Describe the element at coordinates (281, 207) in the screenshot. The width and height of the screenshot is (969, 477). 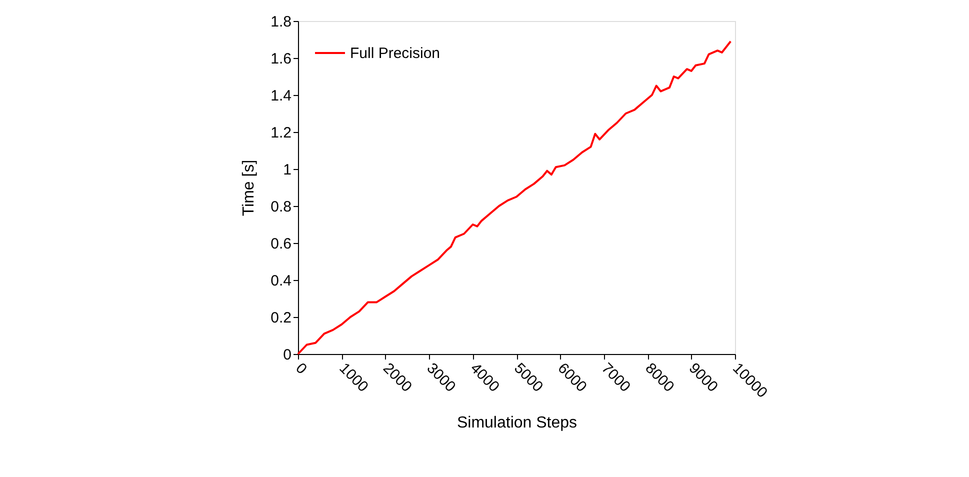
I see `y-tick-label: 0.8` at that location.